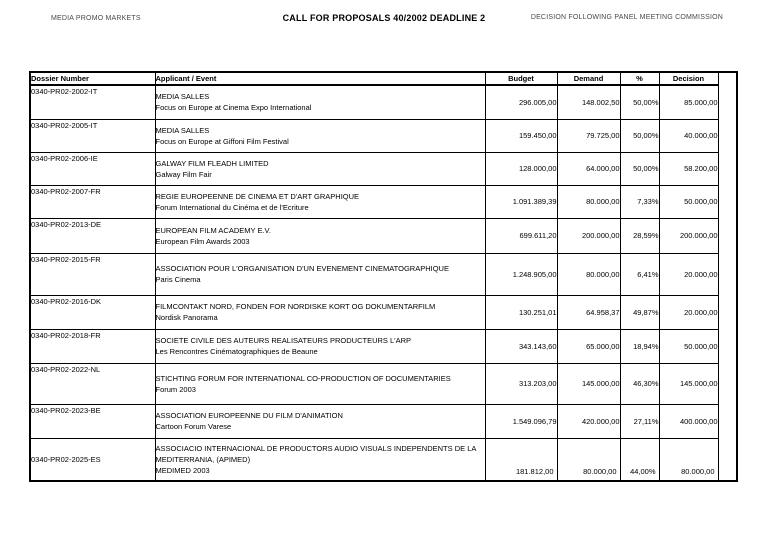 This screenshot has height=543, width=768. I want to click on demand-cell: 64.000,00, so click(588, 168).